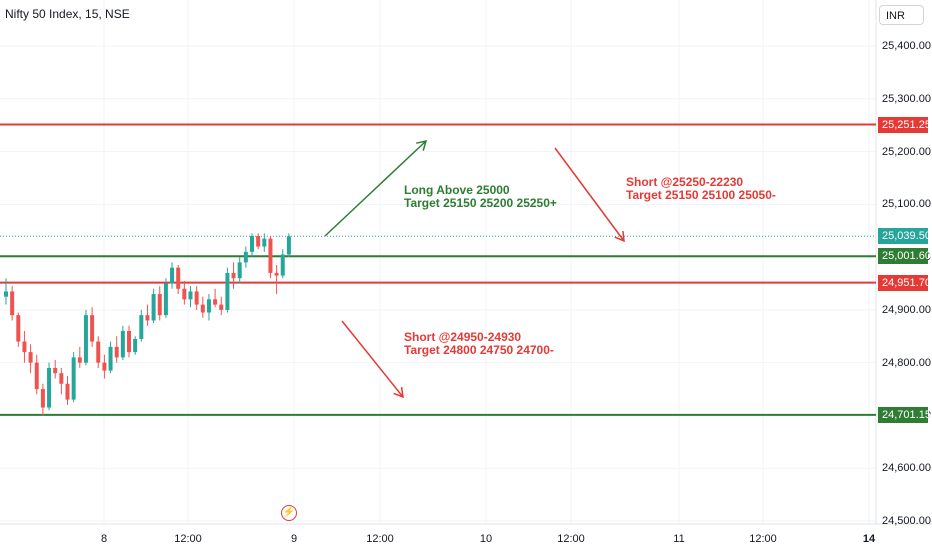 This screenshot has width=932, height=550. I want to click on x-tick-label: 9, so click(294, 539).